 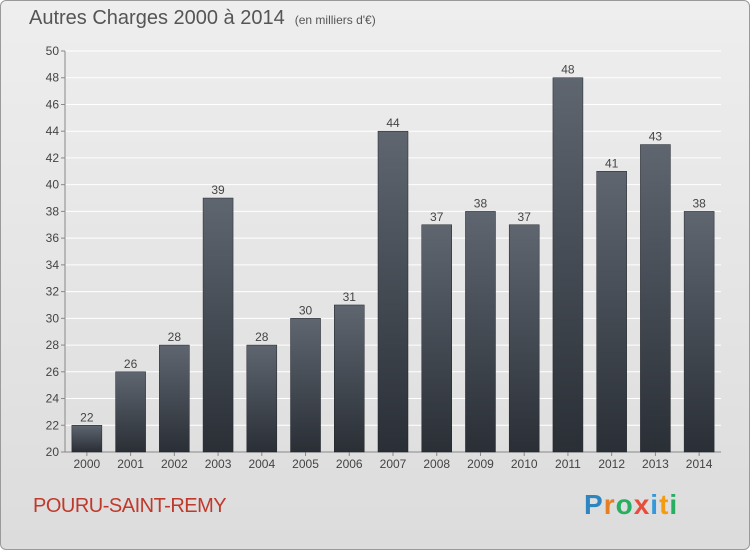 What do you see at coordinates (393, 464) in the screenshot?
I see `x-tick-label: 2007` at bounding box center [393, 464].